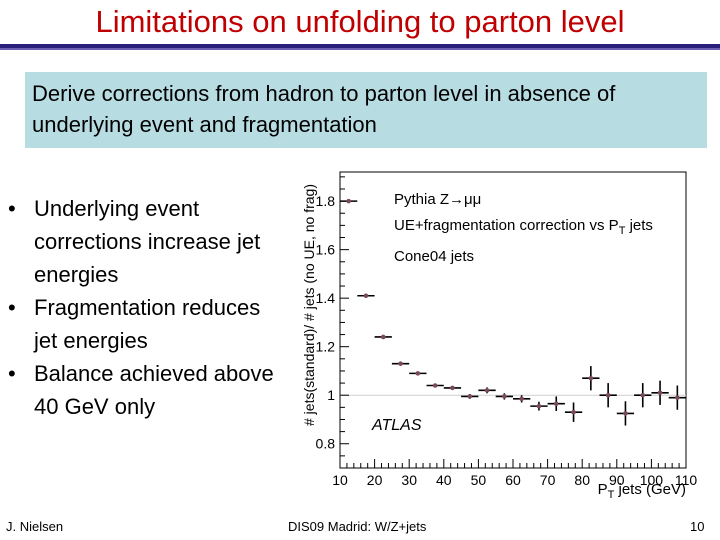 The image size is (720, 540). What do you see at coordinates (331, 395) in the screenshot?
I see `y-tick-label: 1` at bounding box center [331, 395].